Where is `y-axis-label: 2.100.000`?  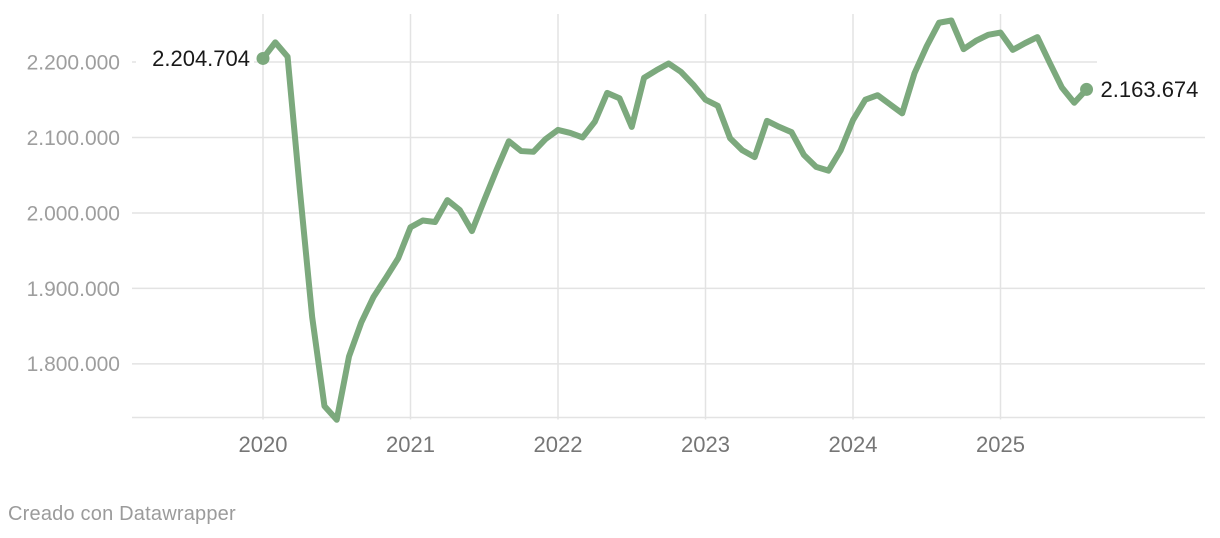
y-axis-label: 2.100.000 is located at coordinates (73, 138).